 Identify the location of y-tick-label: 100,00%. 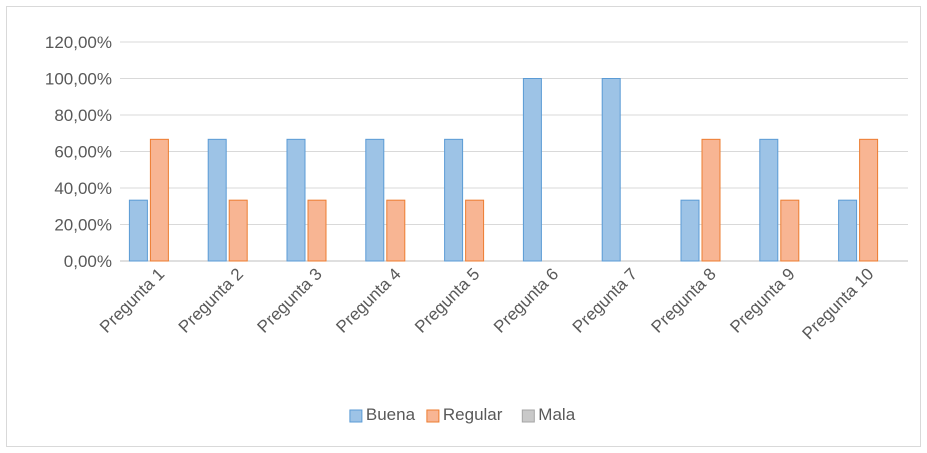
(78, 79).